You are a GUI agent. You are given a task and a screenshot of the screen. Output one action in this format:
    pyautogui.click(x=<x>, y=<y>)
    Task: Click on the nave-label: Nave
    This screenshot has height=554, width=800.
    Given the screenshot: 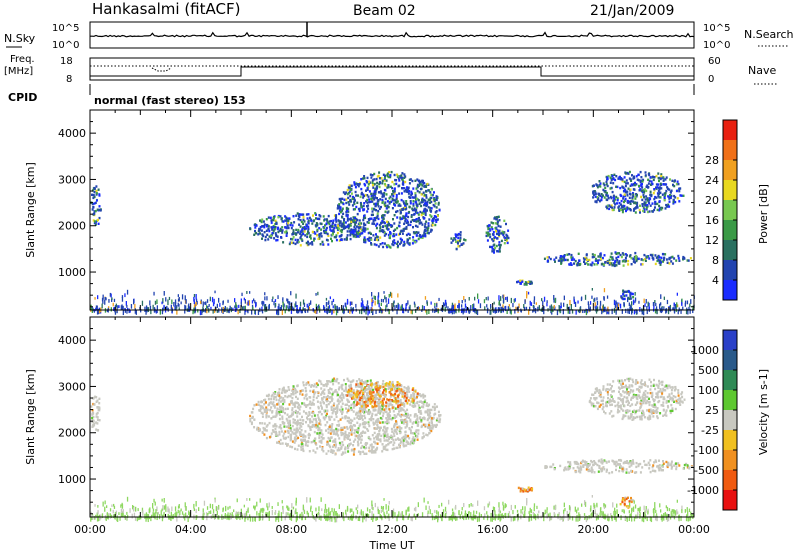 What is the action you would take?
    pyautogui.click(x=762, y=70)
    